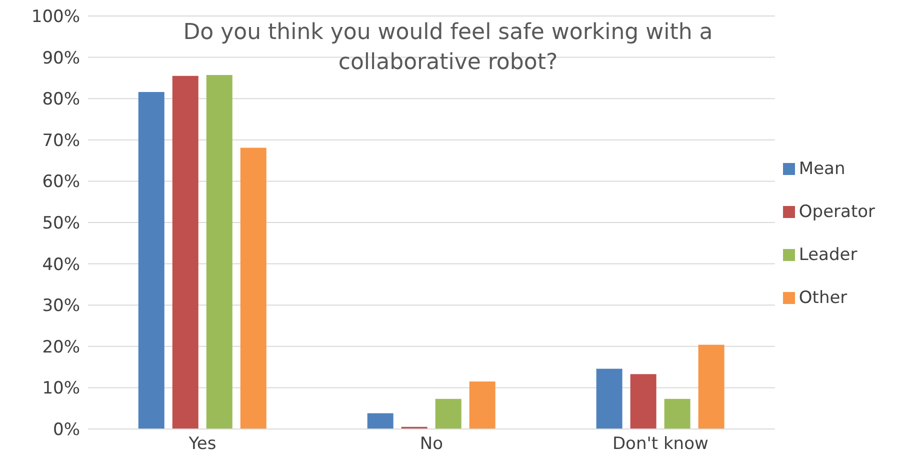  I want to click on legend-label: Mean, so click(822, 168).